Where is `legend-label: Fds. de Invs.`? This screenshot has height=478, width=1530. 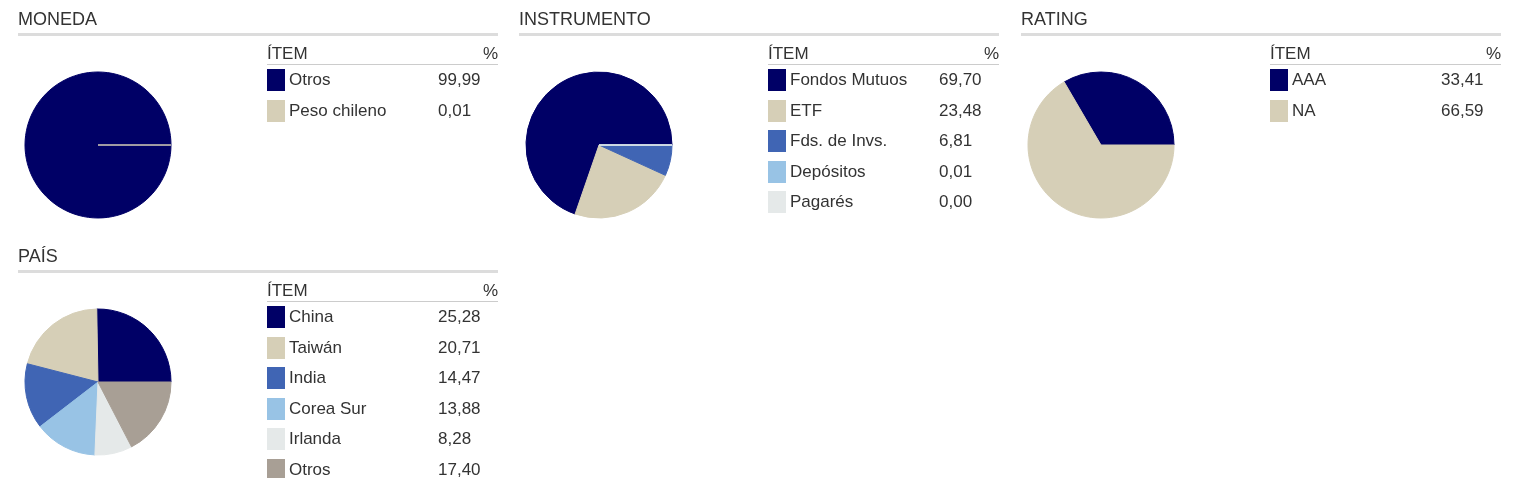
legend-label: Fds. de Invs. is located at coordinates (839, 141).